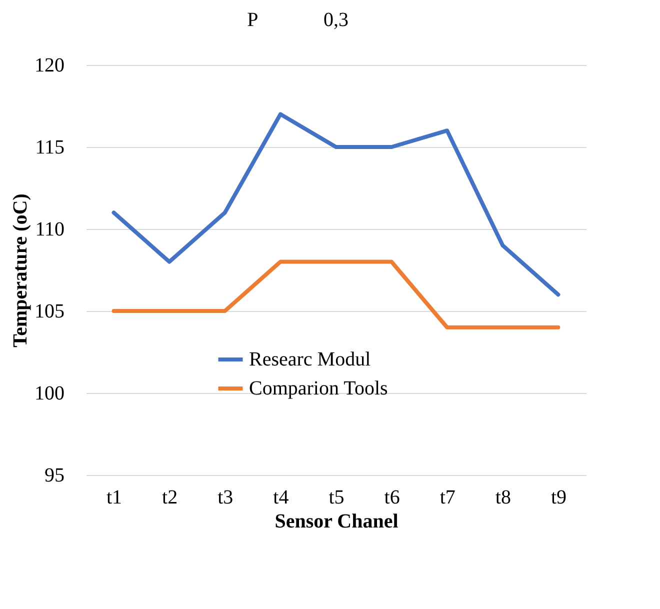 The image size is (660, 609). Describe the element at coordinates (336, 20) in the screenshot. I see `text: 0,3` at that location.